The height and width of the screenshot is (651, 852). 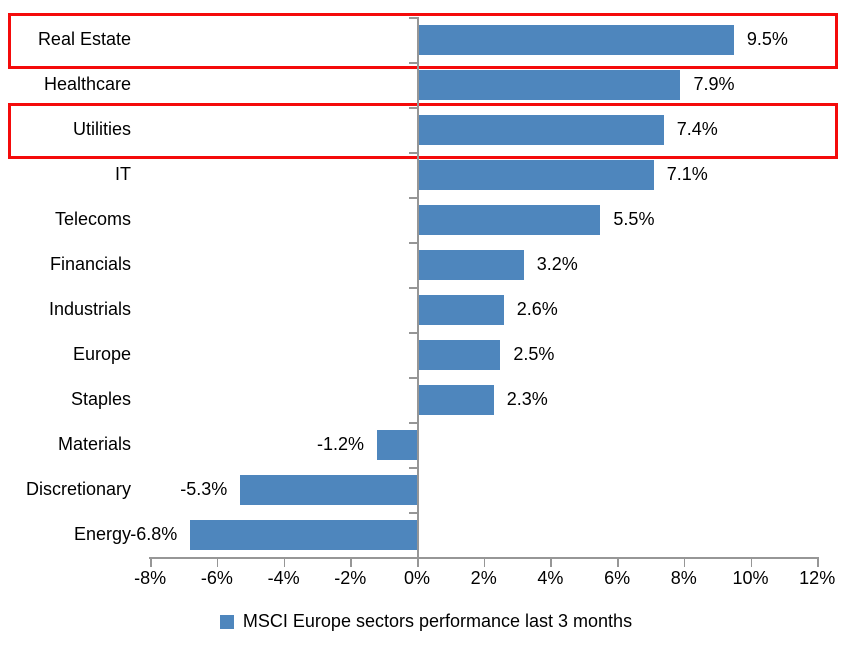 I want to click on value-label: 2.6%, so click(x=537, y=309).